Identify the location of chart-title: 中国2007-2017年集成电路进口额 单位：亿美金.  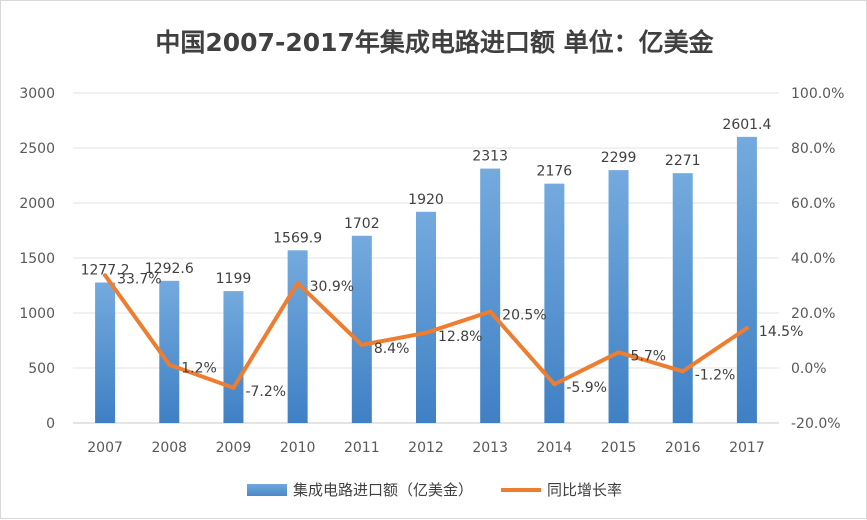
(434, 42).